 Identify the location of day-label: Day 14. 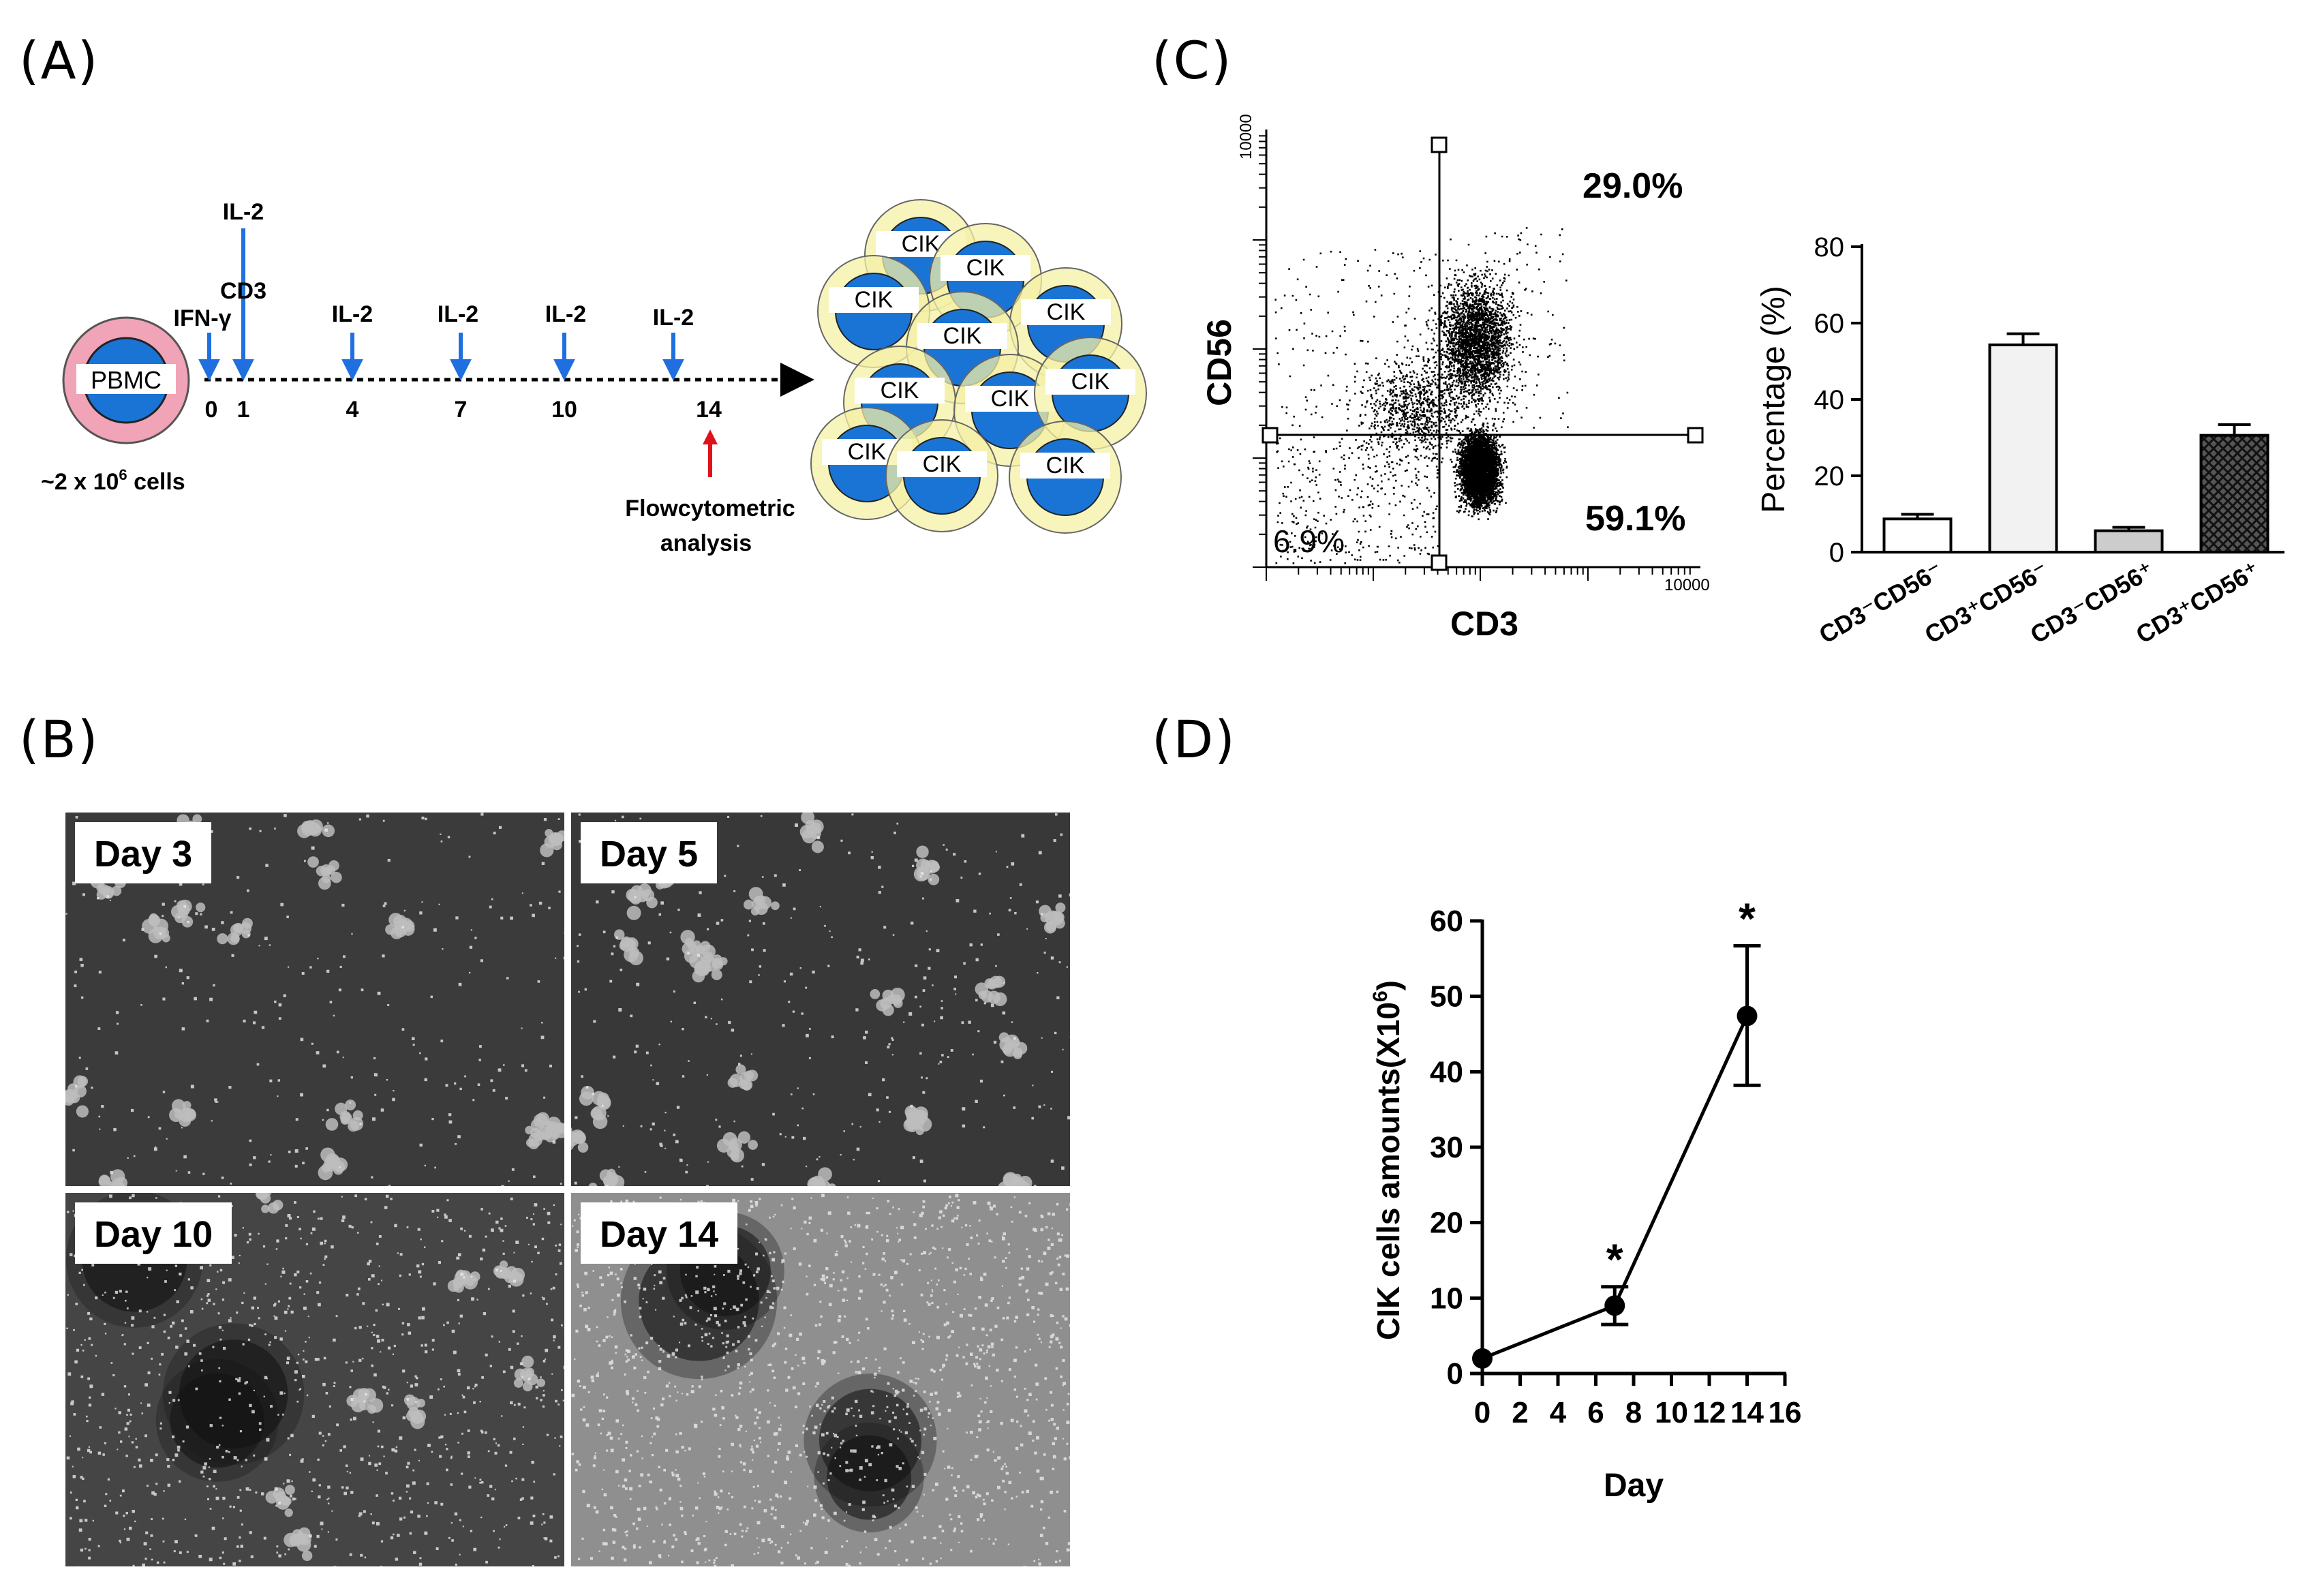
(659, 1233).